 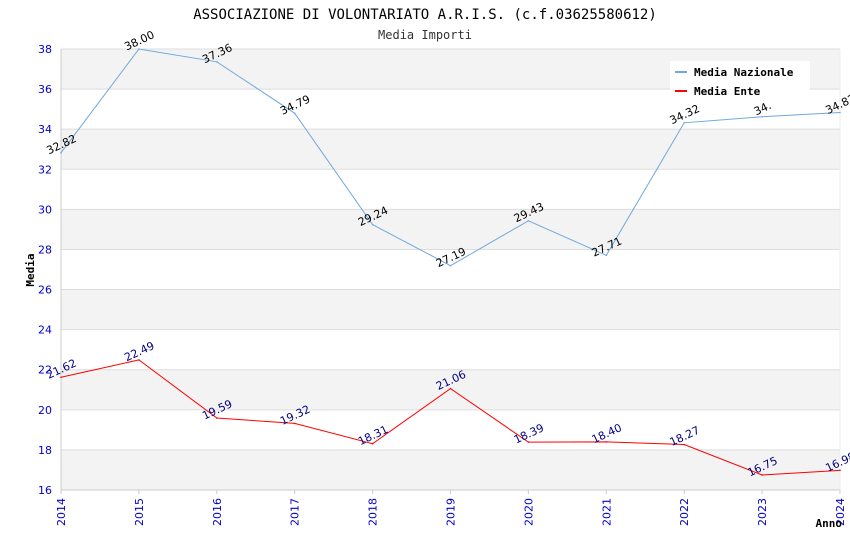 What do you see at coordinates (528, 512) in the screenshot?
I see `x-tick-label: 2020` at bounding box center [528, 512].